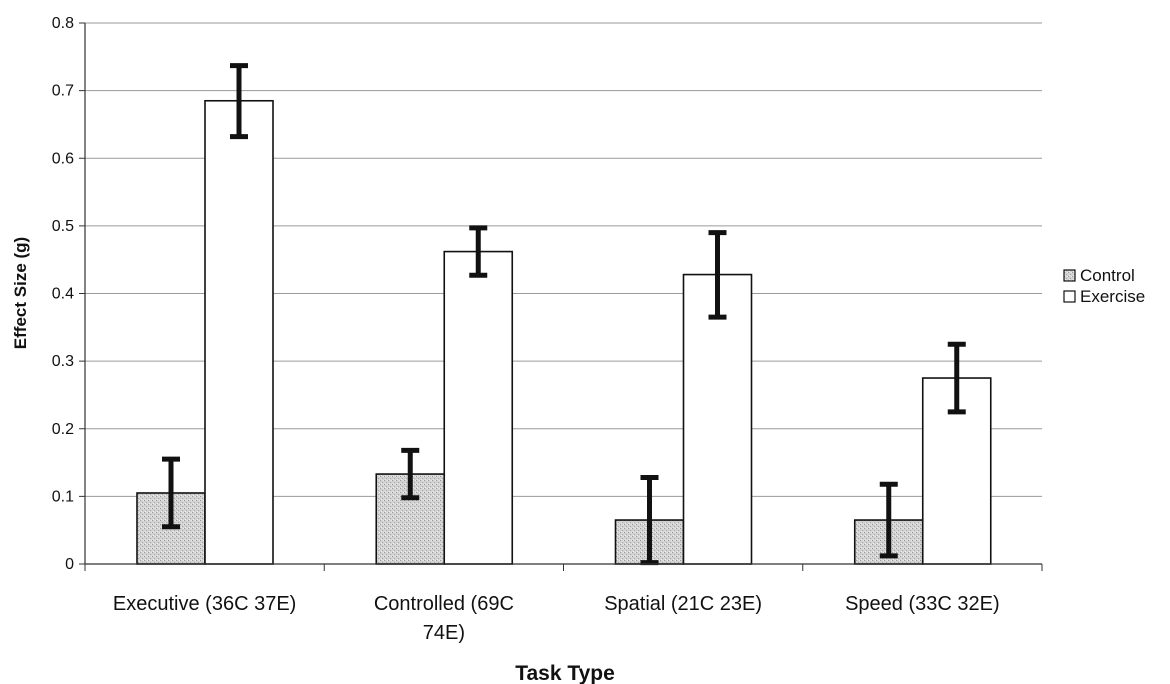 This screenshot has width=1170, height=684. I want to click on y-axis-title: Effect Size (g), so click(20, 293).